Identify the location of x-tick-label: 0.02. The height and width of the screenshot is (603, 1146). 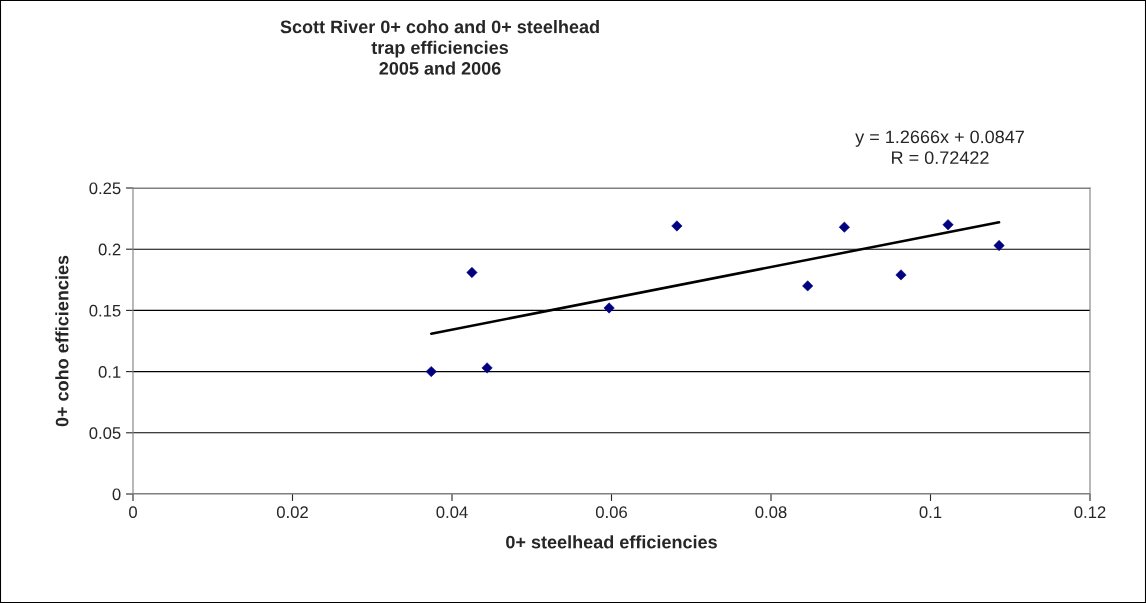
(292, 512).